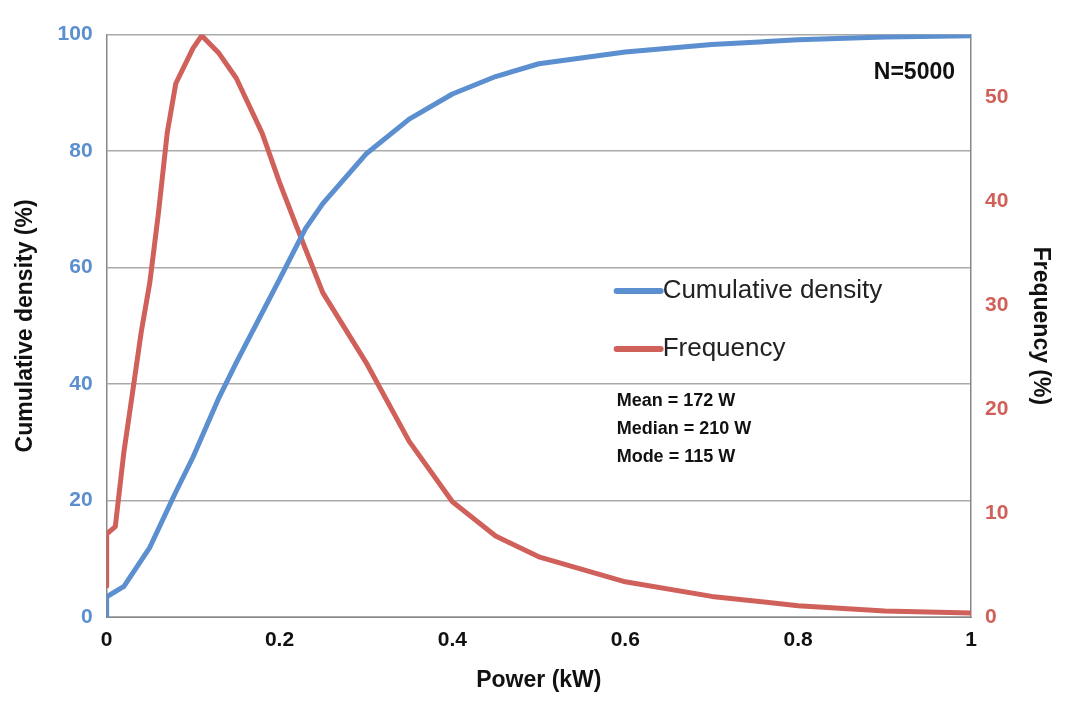 The height and width of the screenshot is (706, 1070). Describe the element at coordinates (106, 638) in the screenshot. I see `x-tick-label: 0` at that location.